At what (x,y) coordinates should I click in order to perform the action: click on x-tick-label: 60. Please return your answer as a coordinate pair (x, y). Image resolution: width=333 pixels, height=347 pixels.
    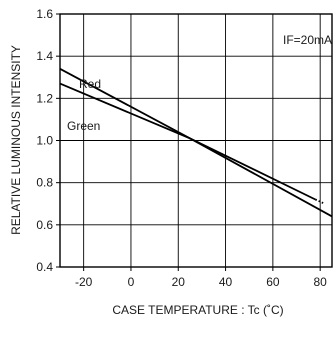
    Looking at the image, I should click on (273, 282).